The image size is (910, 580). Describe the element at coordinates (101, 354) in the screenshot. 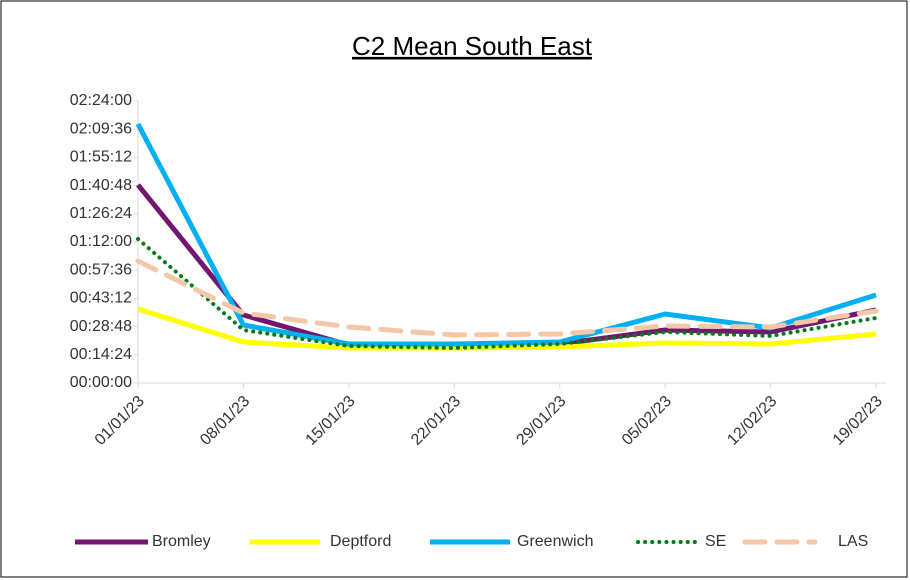

I see `y-tick-label: 00:14:24` at that location.